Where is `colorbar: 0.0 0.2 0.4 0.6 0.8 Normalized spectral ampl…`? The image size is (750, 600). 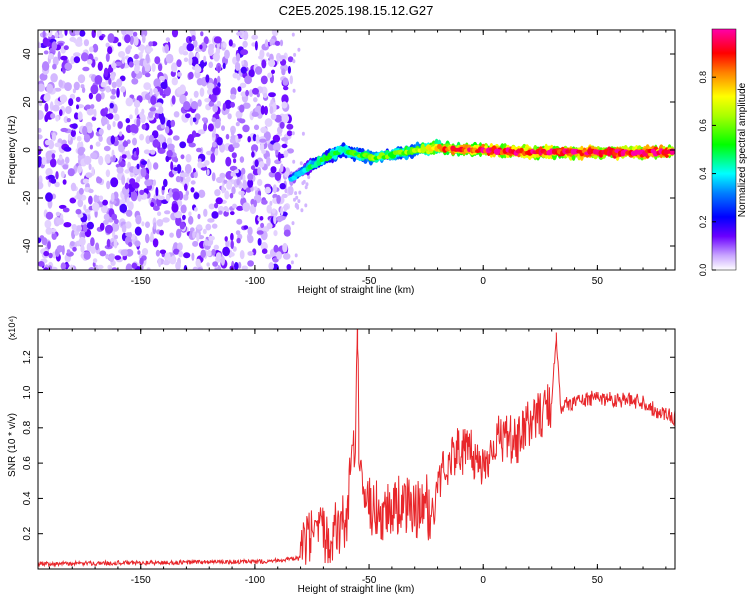 colorbar: 0.0 0.2 0.4 0.6 0.8 Normalized spectral ampl… is located at coordinates (723, 152).